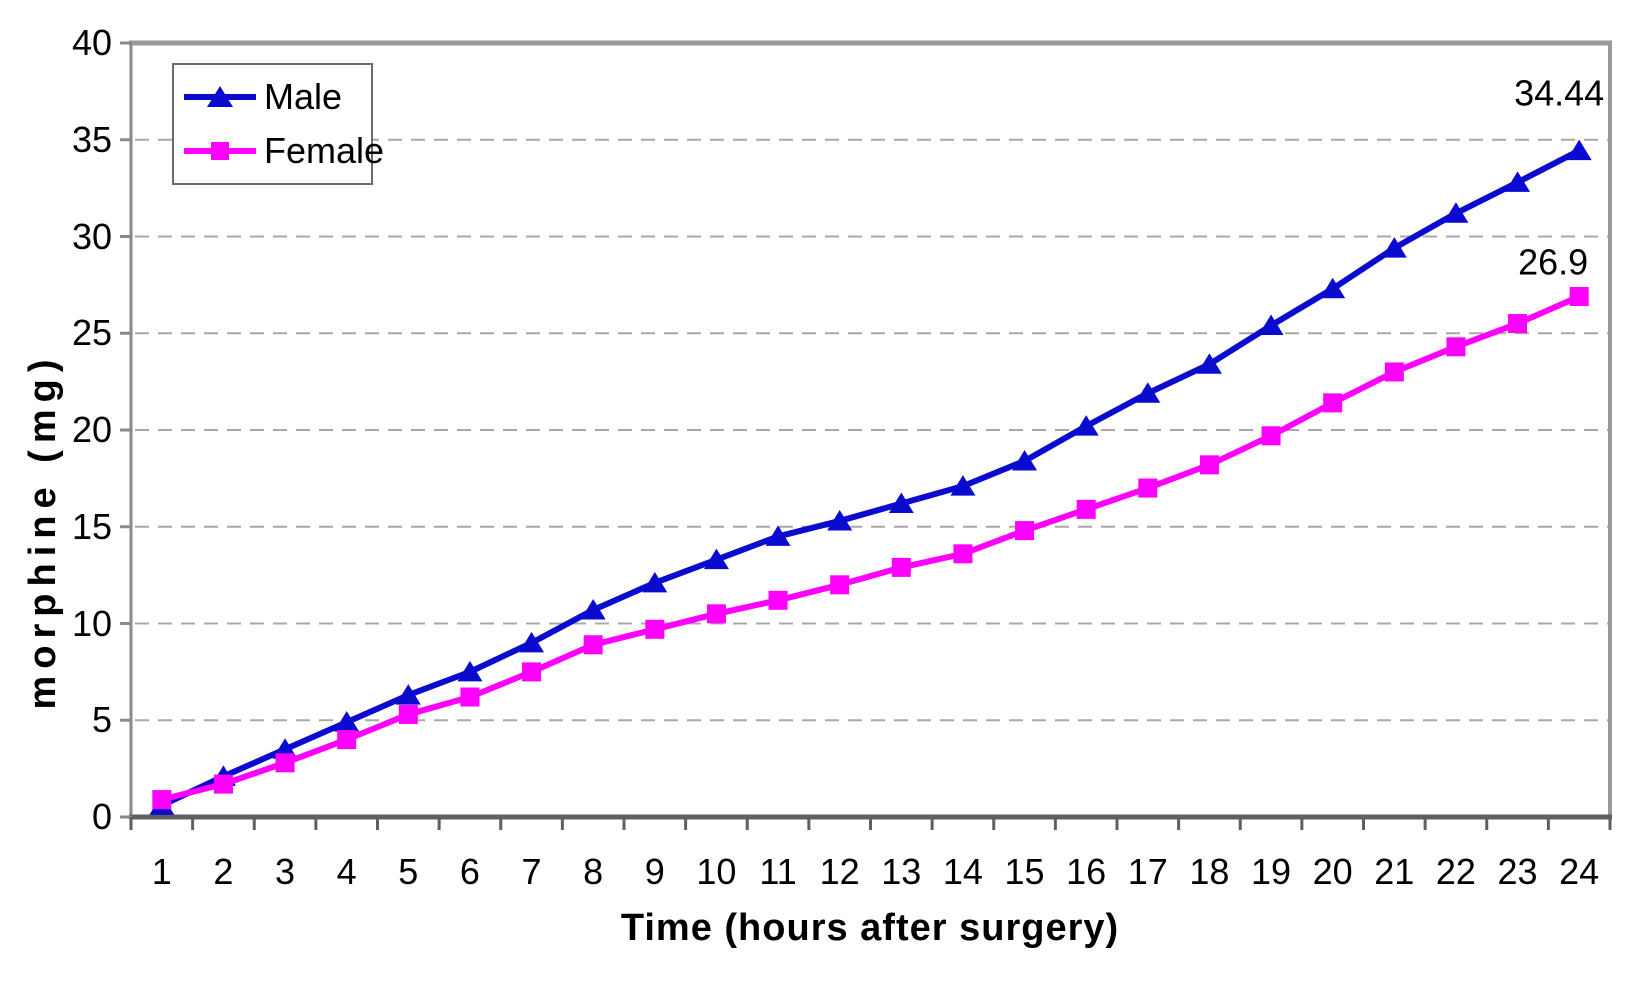  I want to click on x-tick-label: 22, so click(1455, 871).